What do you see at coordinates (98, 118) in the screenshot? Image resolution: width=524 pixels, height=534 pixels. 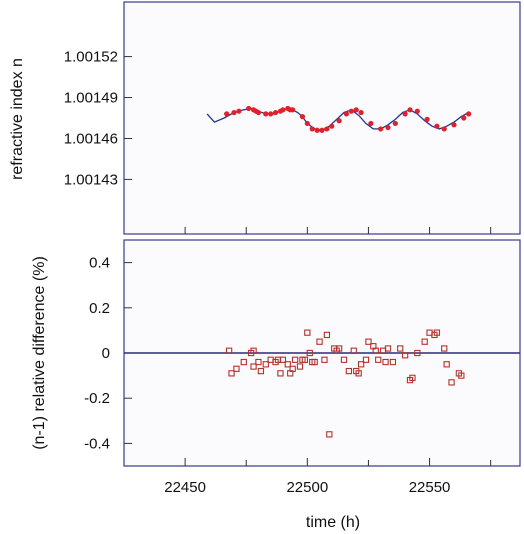 I see `top-y-axis: 1.00152 1.00149 1.00146 1.00143` at bounding box center [98, 118].